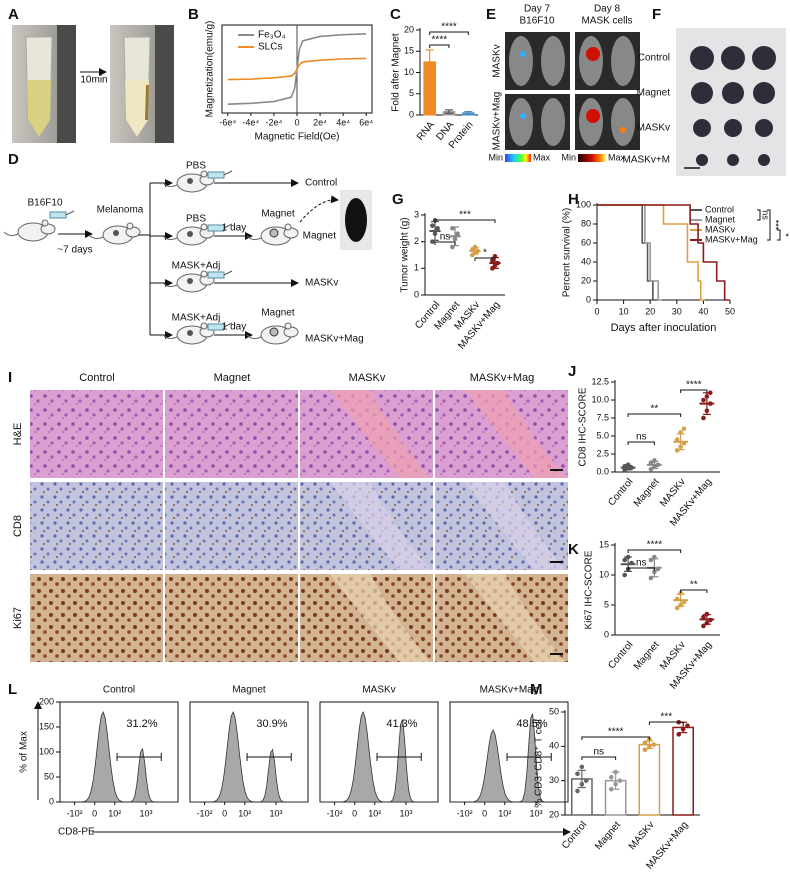 The width and height of the screenshot is (790, 879). What do you see at coordinates (468, 112) in the screenshot?
I see `error-bar` at bounding box center [468, 112].